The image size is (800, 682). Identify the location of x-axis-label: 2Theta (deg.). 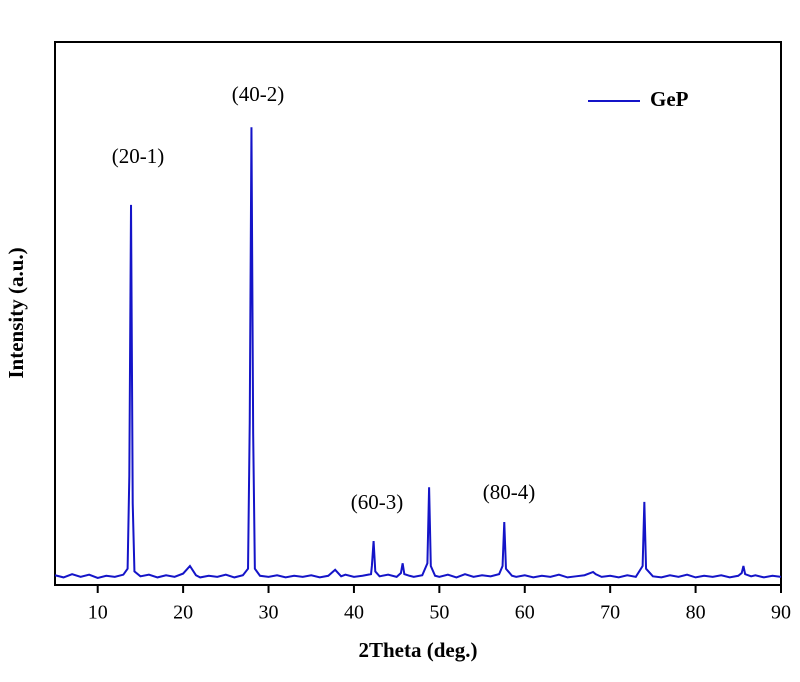
(418, 650).